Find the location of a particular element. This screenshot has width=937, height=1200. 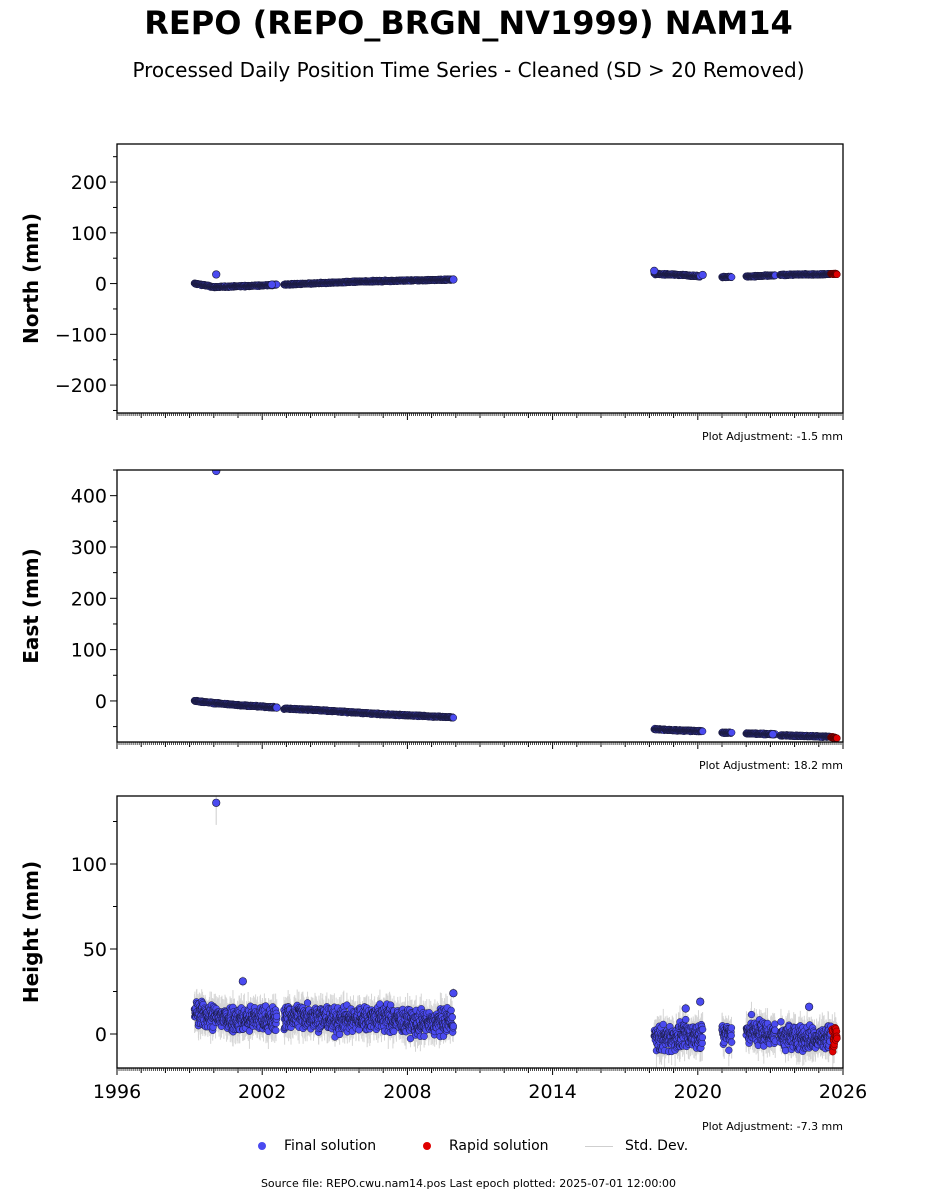

plot-area is located at coordinates (515, 279).